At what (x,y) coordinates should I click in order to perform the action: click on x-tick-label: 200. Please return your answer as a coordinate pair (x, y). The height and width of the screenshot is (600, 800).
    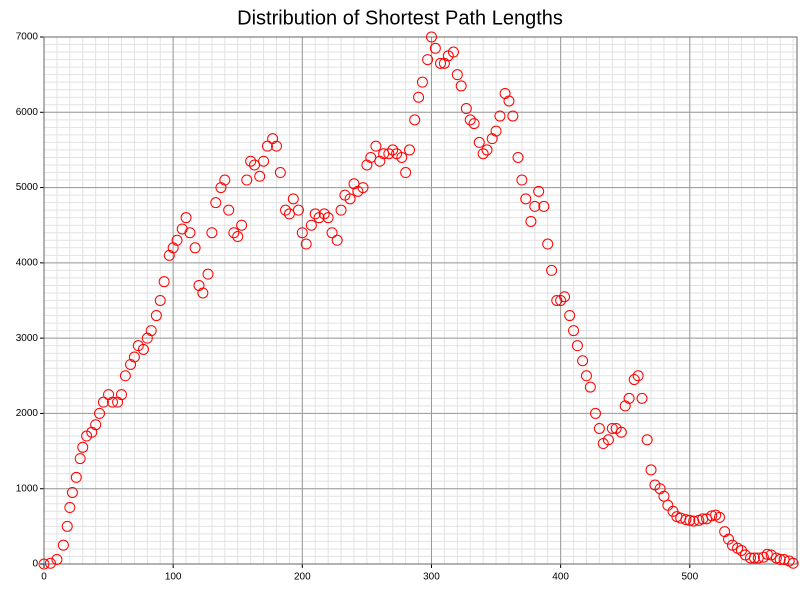
    Looking at the image, I should click on (302, 577).